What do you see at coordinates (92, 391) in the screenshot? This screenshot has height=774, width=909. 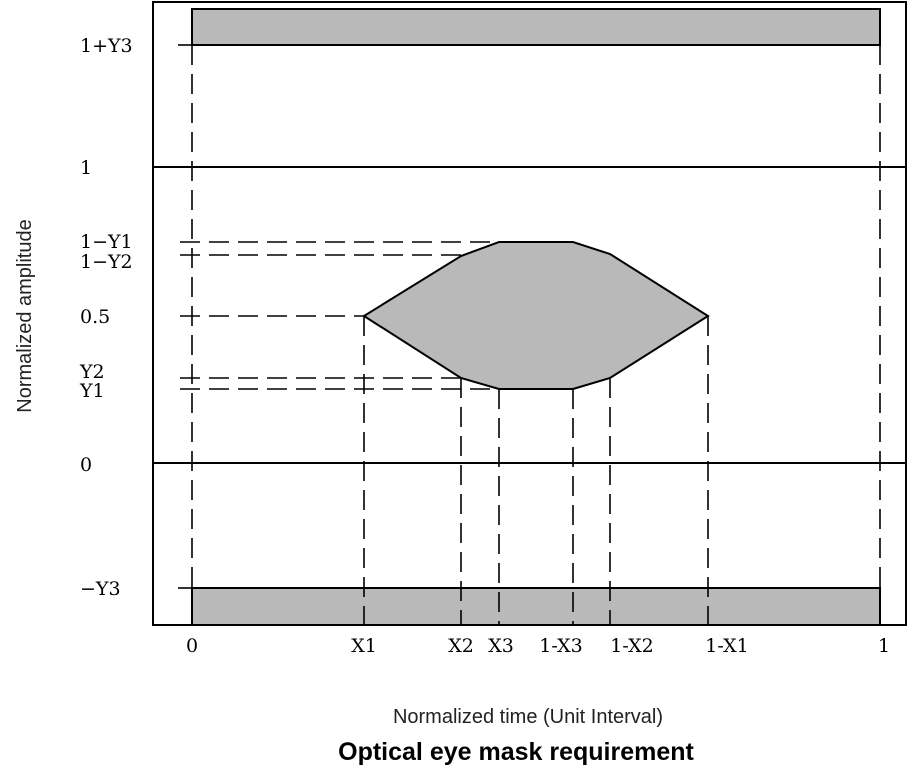 I see `y-label-y1: Y1` at bounding box center [92, 391].